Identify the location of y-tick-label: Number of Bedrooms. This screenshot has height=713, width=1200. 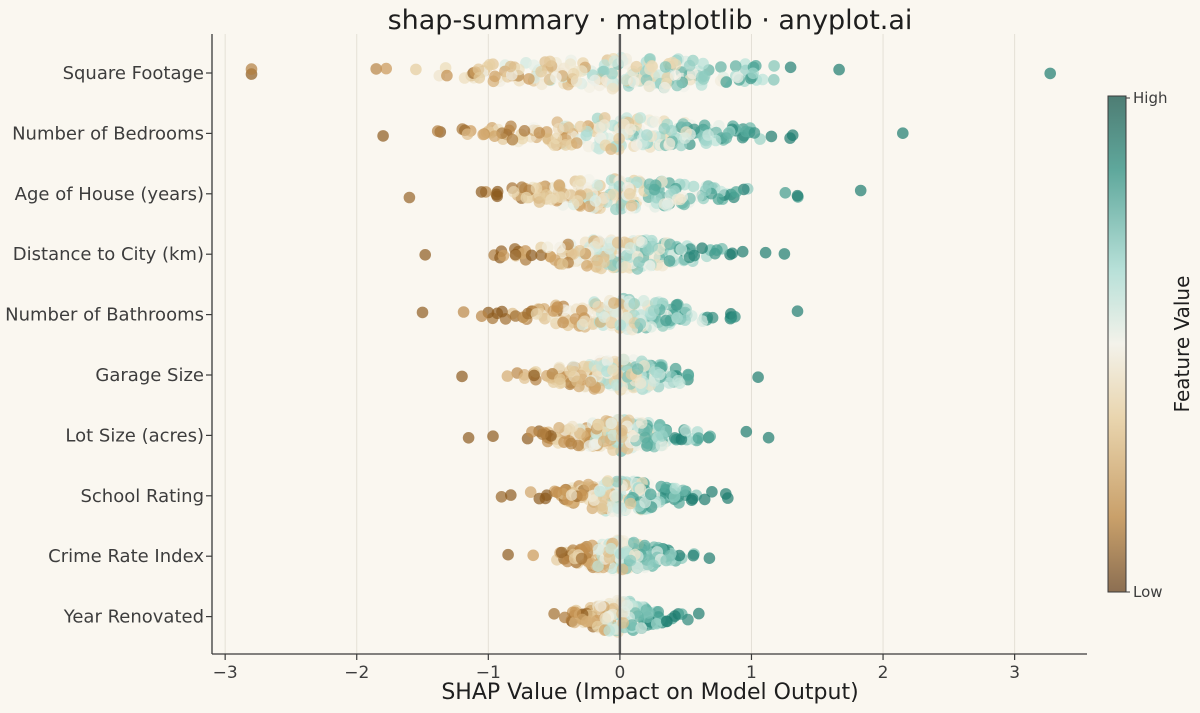
(108, 133).